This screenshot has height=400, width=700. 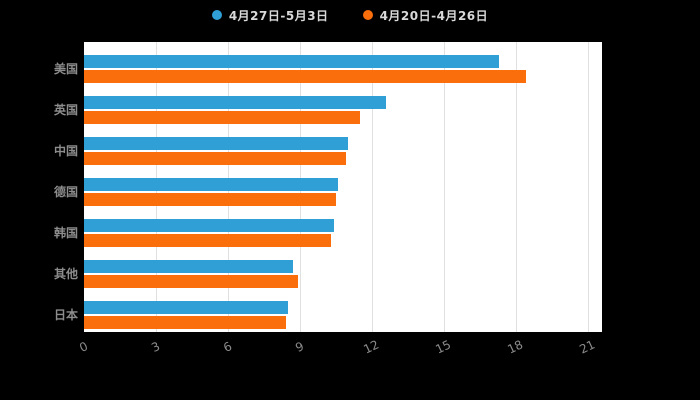 I want to click on y-category-label: 德国, so click(x=65, y=192).